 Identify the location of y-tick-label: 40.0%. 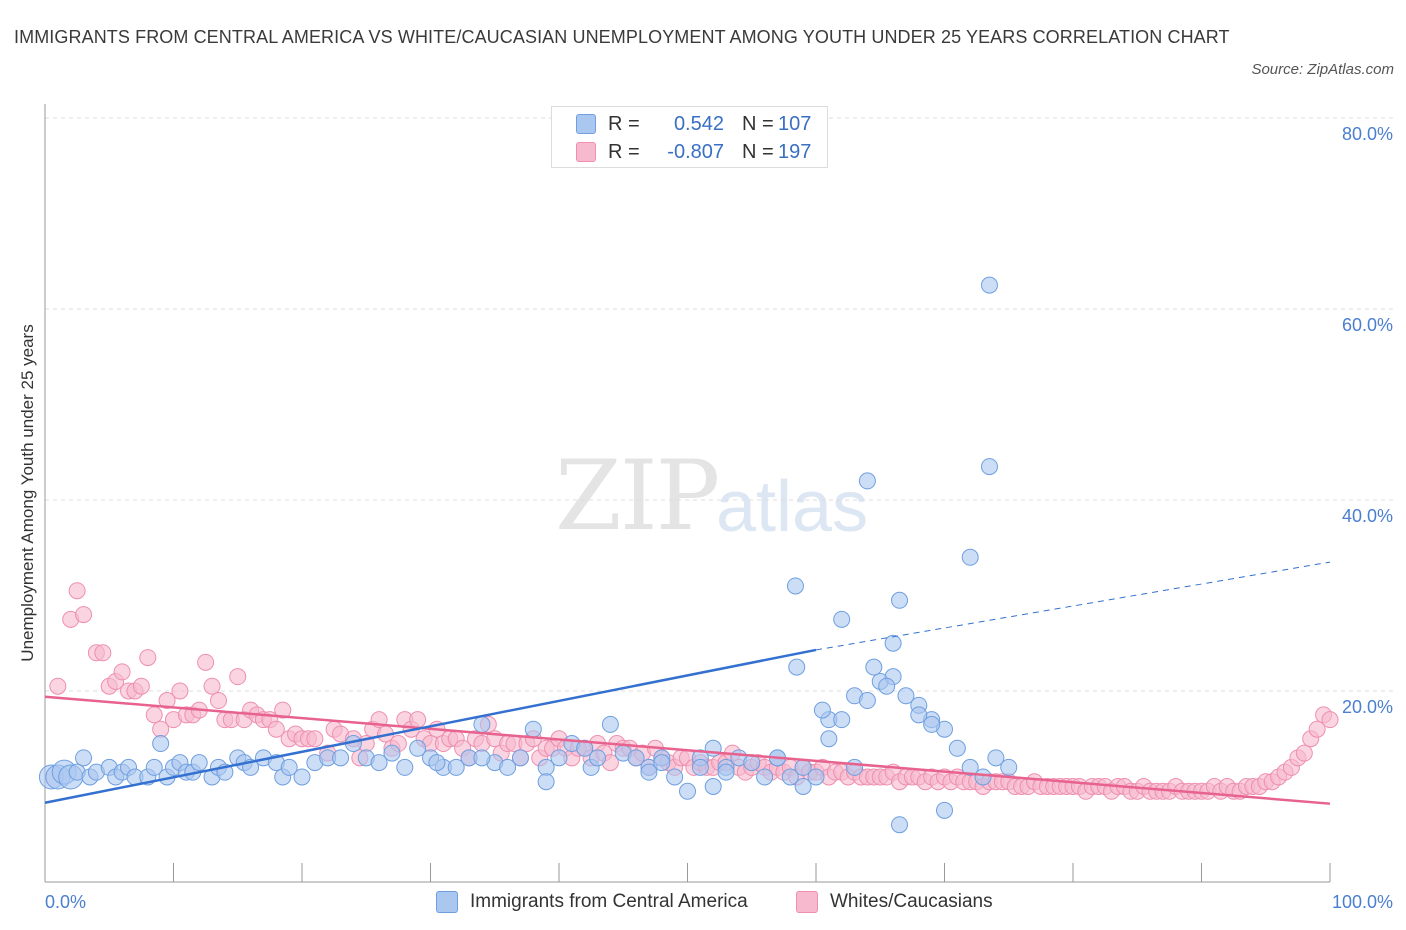
(1367, 516).